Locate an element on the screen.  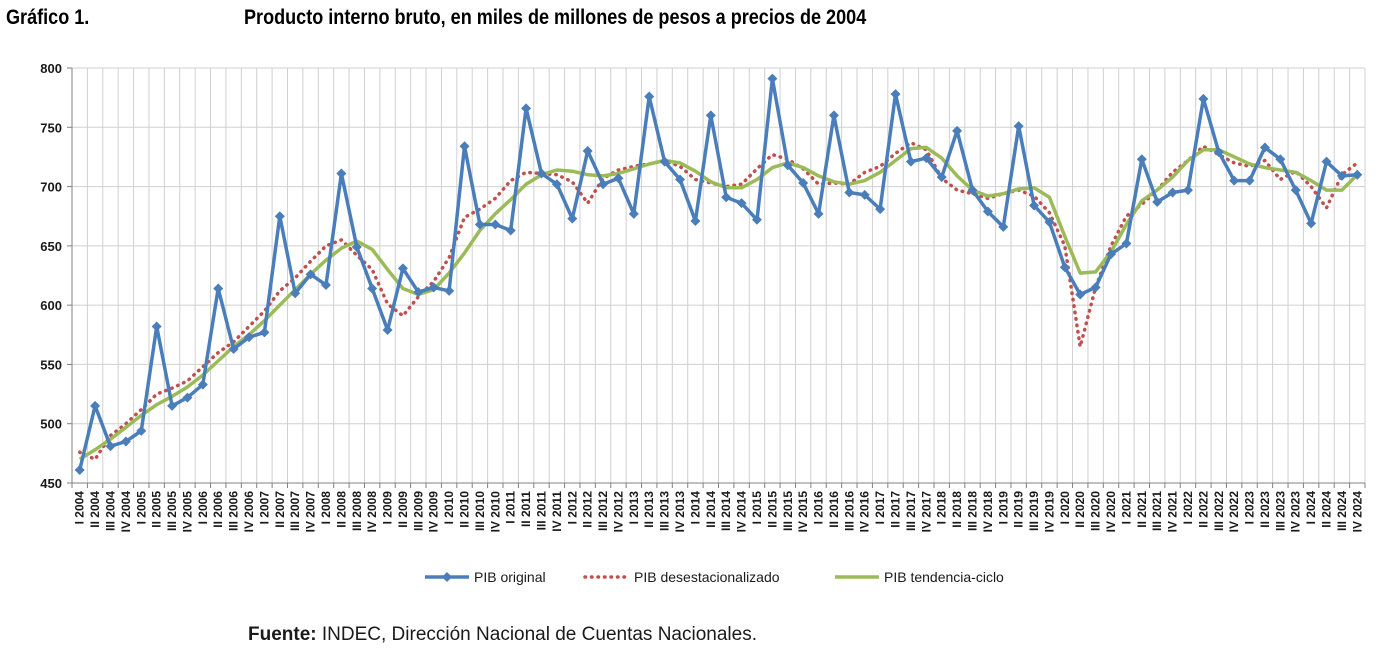
x-tick-label: I 2022 is located at coordinates (1188, 508).